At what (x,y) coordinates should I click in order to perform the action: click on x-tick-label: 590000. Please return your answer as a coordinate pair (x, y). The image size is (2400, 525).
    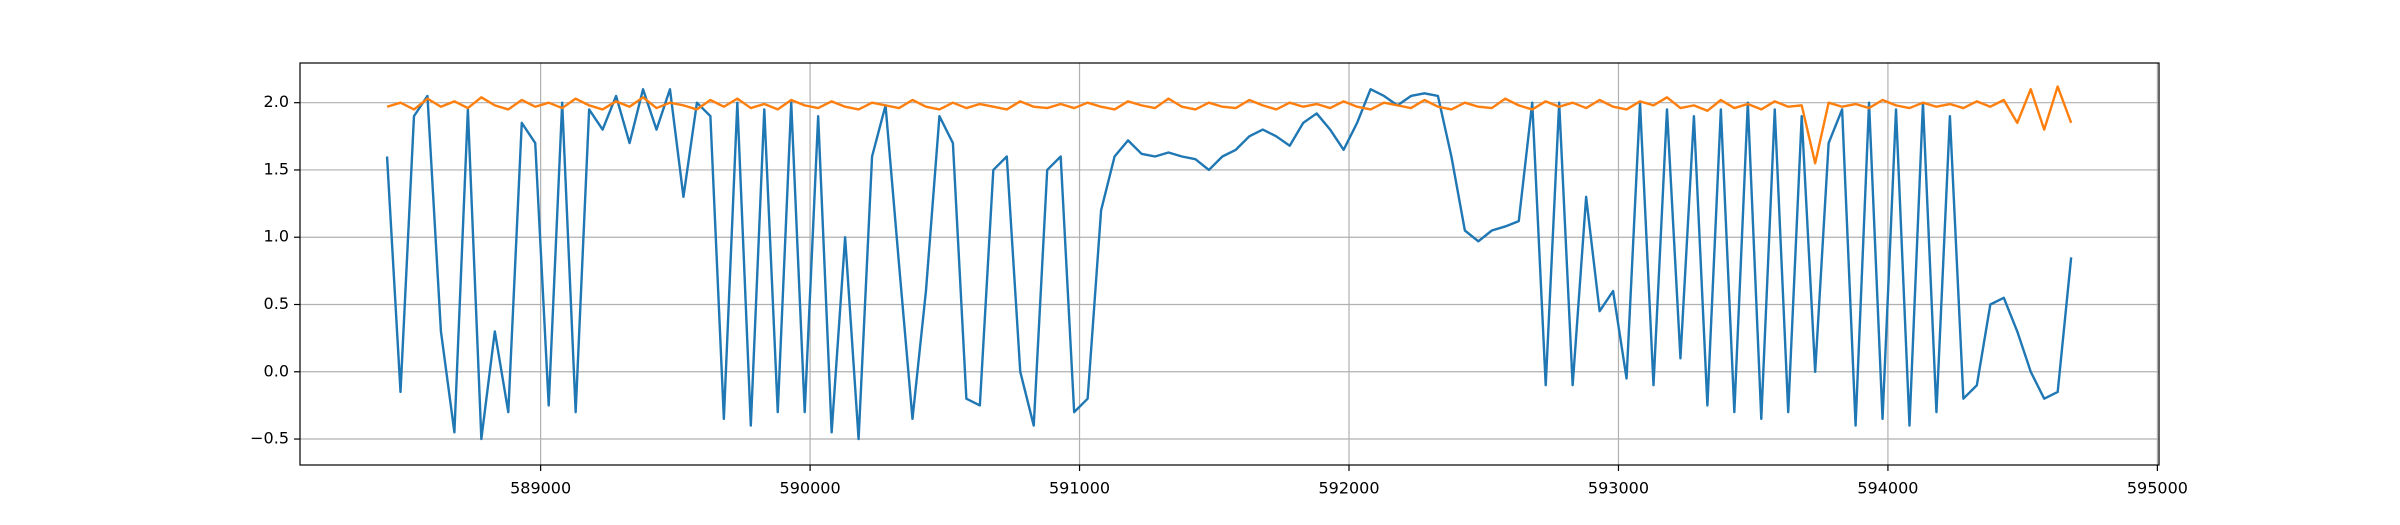
    Looking at the image, I should click on (810, 488).